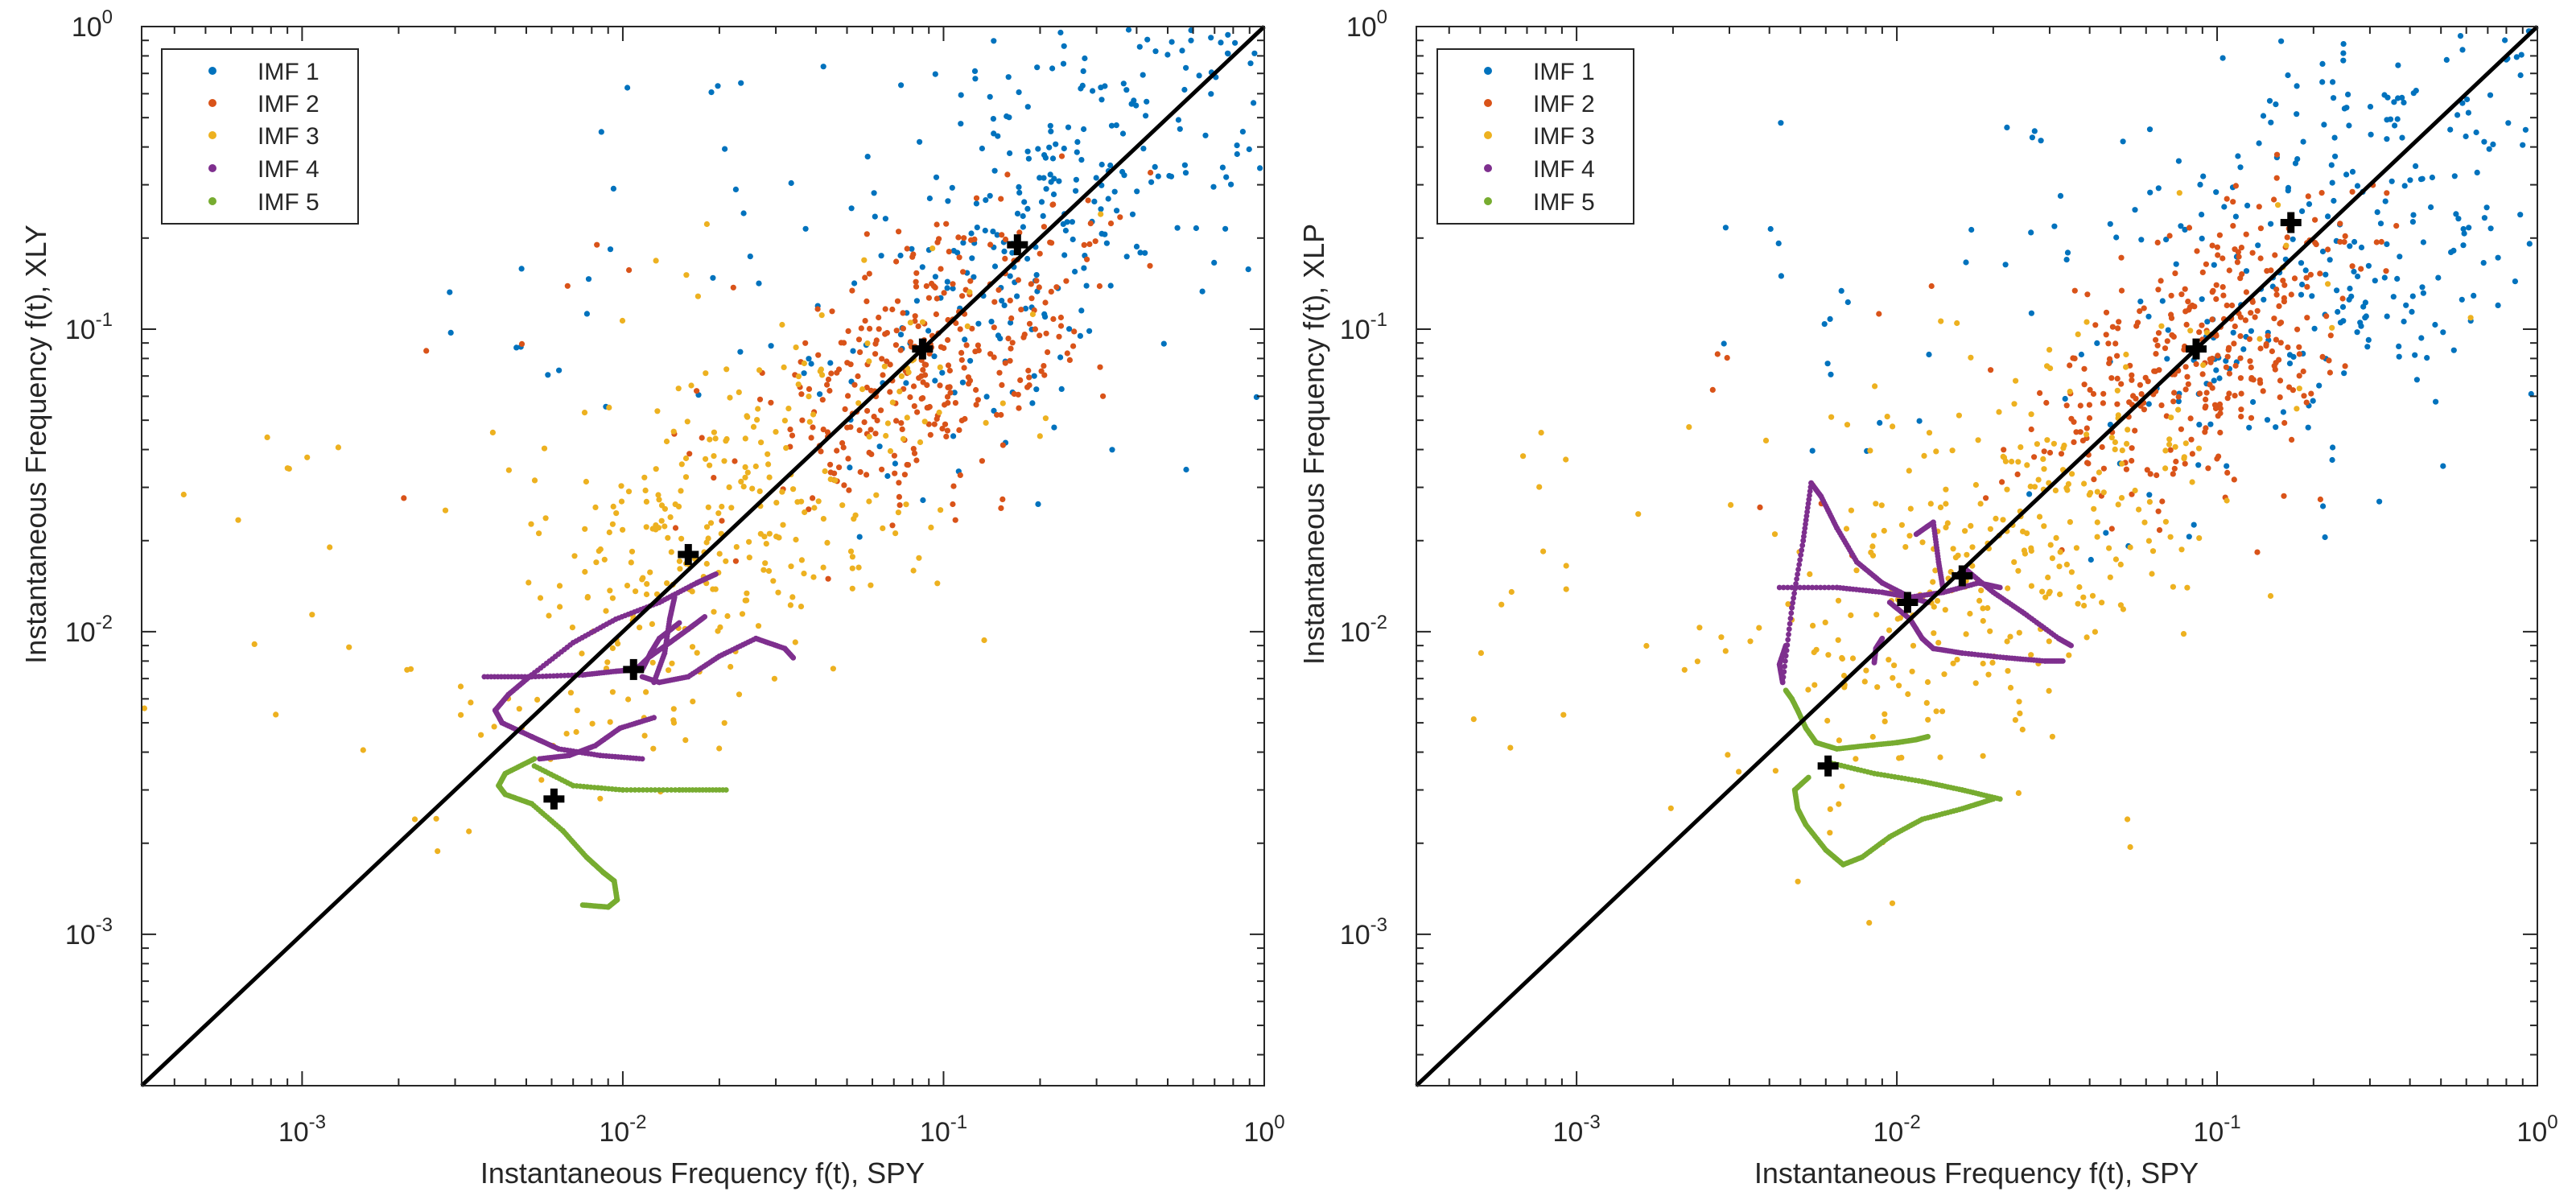  What do you see at coordinates (288, 136) in the screenshot?
I see `legend-label: IMF 3` at bounding box center [288, 136].